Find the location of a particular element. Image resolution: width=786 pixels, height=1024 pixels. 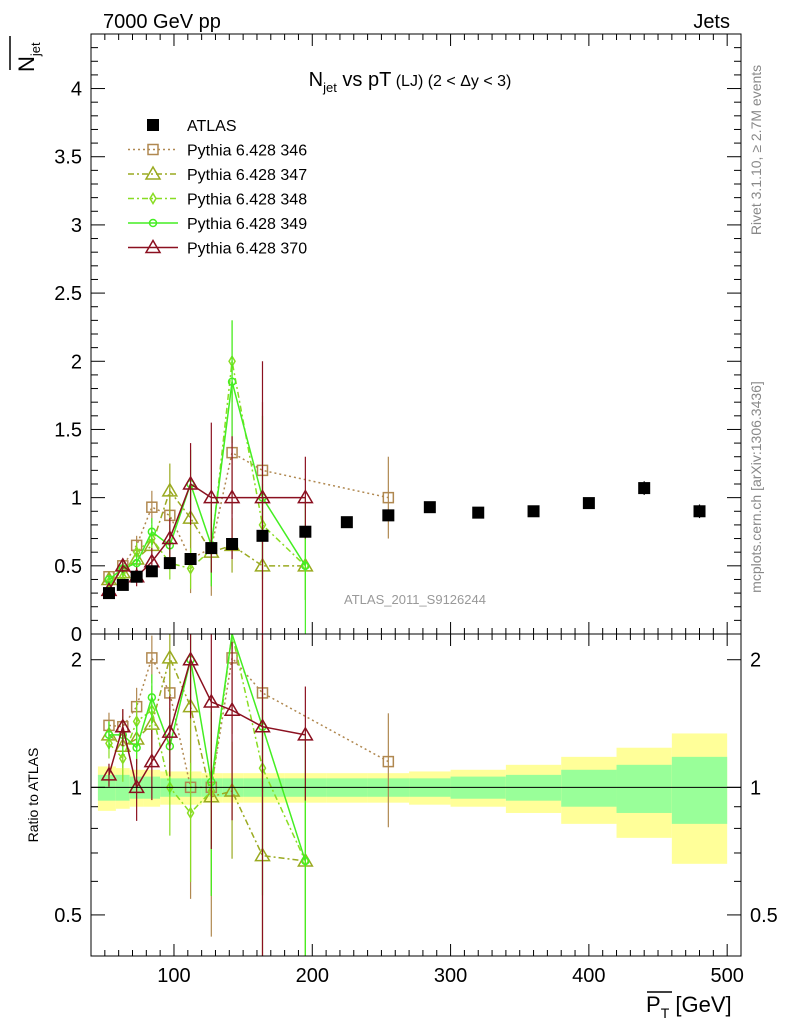

legend-entry: Pythia 6.428 370 is located at coordinates (217, 248).